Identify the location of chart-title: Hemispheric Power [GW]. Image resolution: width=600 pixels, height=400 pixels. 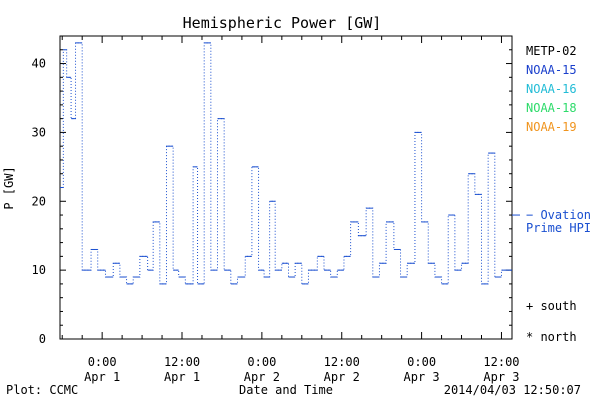
(282, 23).